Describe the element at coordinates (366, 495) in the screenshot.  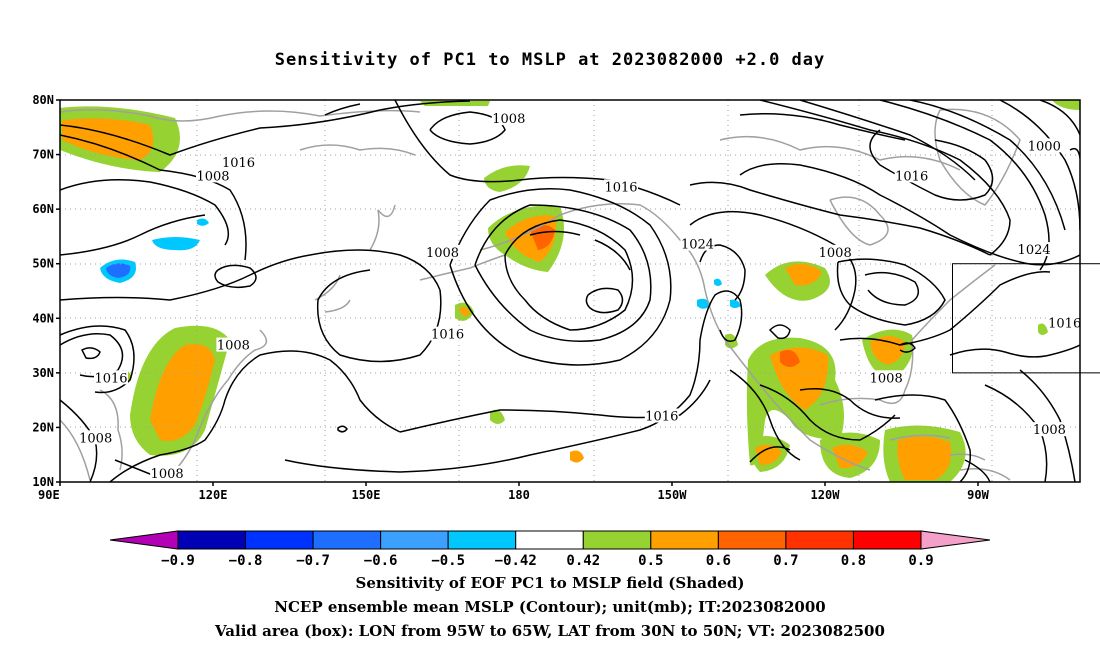
I see `lon-tick-label: 150E` at that location.